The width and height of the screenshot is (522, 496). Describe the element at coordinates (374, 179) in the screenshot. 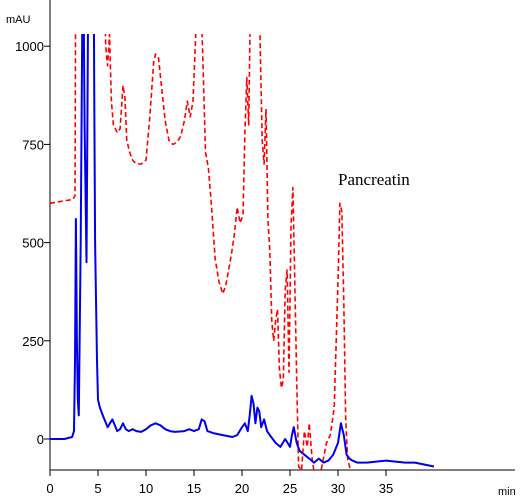

I see `pancreatin-annotation: Pancreatin` at that location.